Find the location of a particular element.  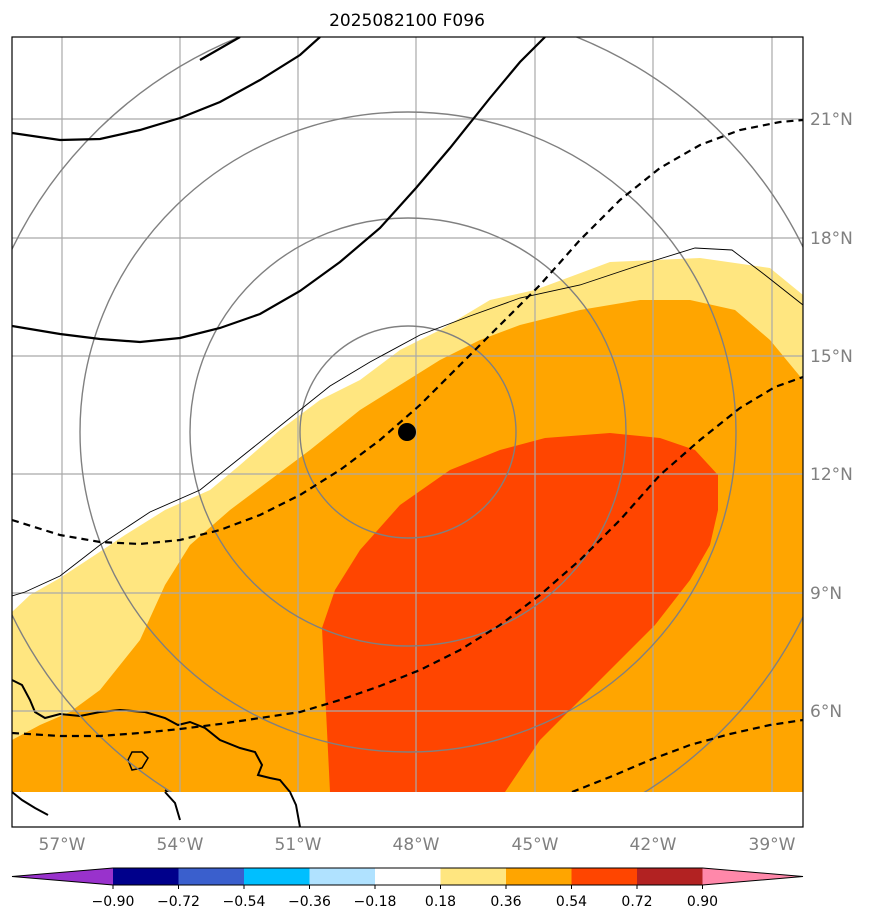

solid-contour-topleft is located at coordinates (220, 49).